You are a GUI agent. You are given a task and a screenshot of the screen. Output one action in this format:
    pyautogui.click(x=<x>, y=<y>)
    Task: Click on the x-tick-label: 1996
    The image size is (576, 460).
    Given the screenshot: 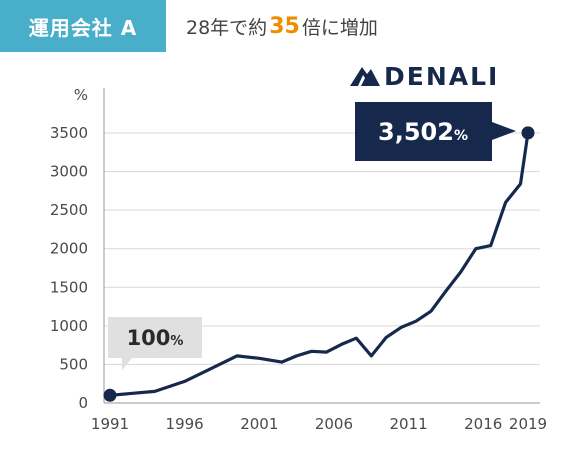 What is the action you would take?
    pyautogui.click(x=185, y=424)
    